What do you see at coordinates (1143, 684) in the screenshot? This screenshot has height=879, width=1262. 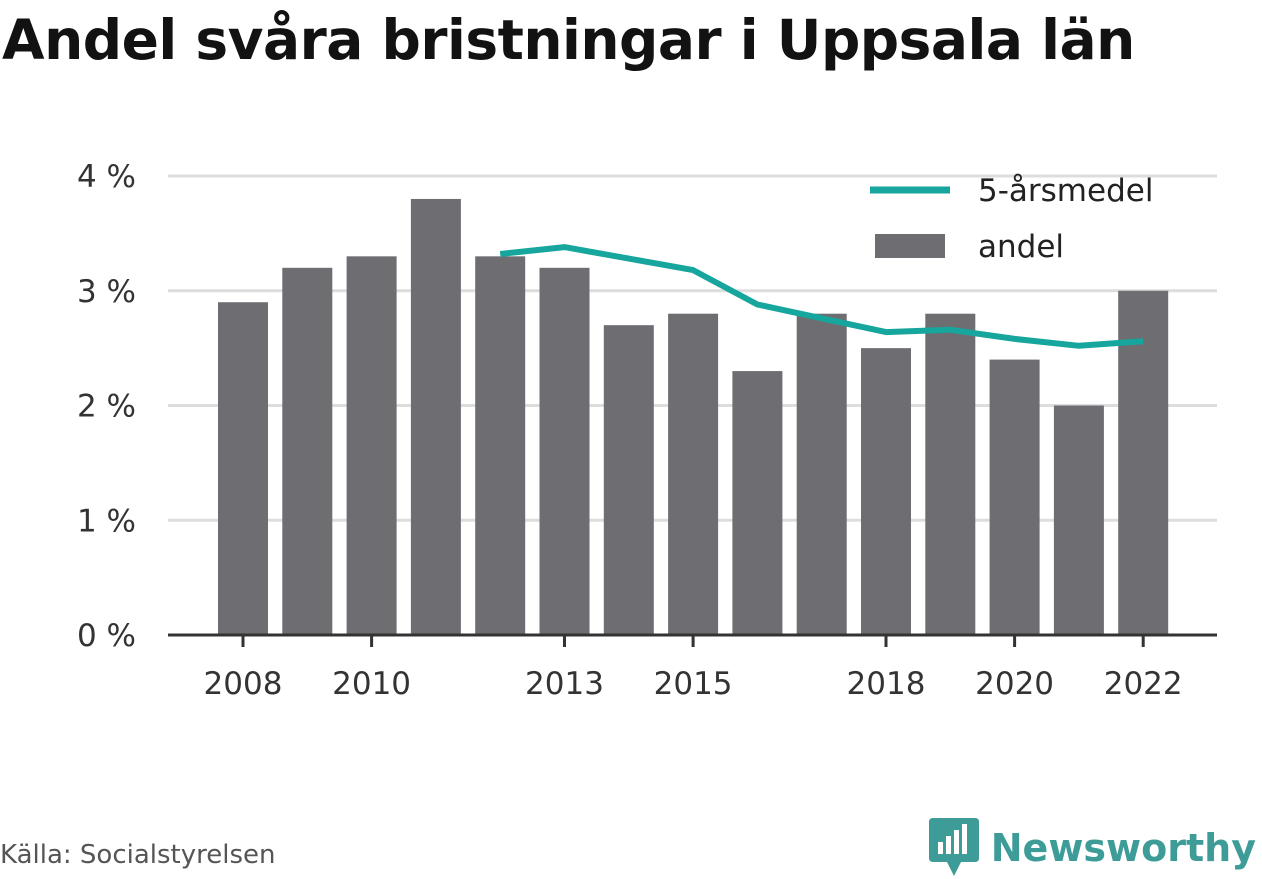 I see `x-tick-label: 2022` at bounding box center [1143, 684].